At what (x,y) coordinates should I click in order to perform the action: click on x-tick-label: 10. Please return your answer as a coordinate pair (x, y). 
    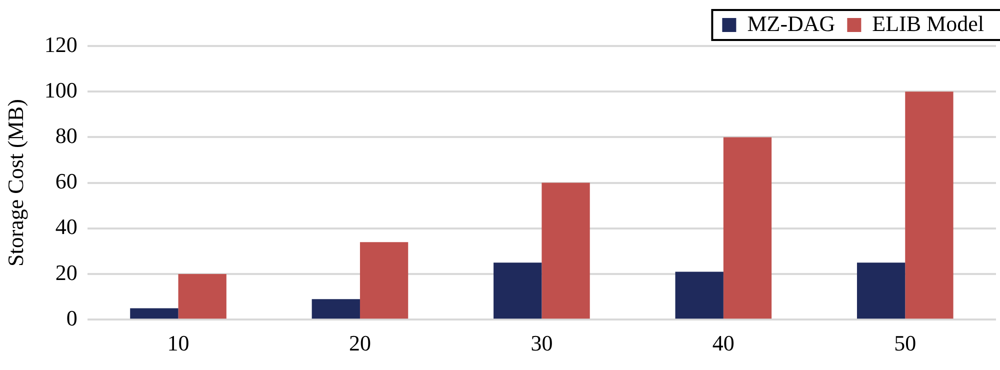
    Looking at the image, I should click on (178, 343).